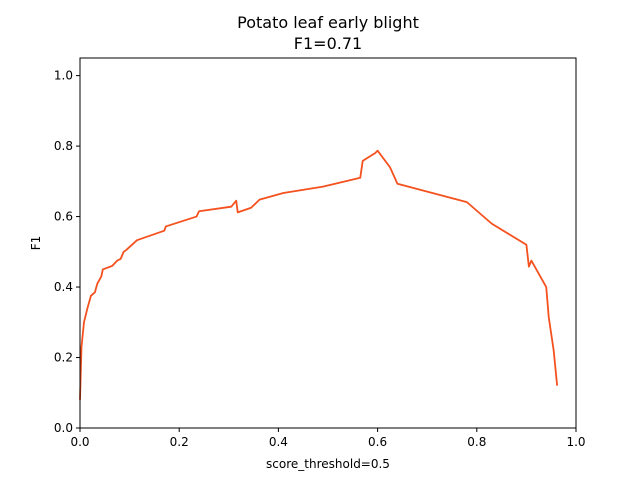 The width and height of the screenshot is (640, 485). I want to click on y-tick-label: 1.0, so click(63, 76).